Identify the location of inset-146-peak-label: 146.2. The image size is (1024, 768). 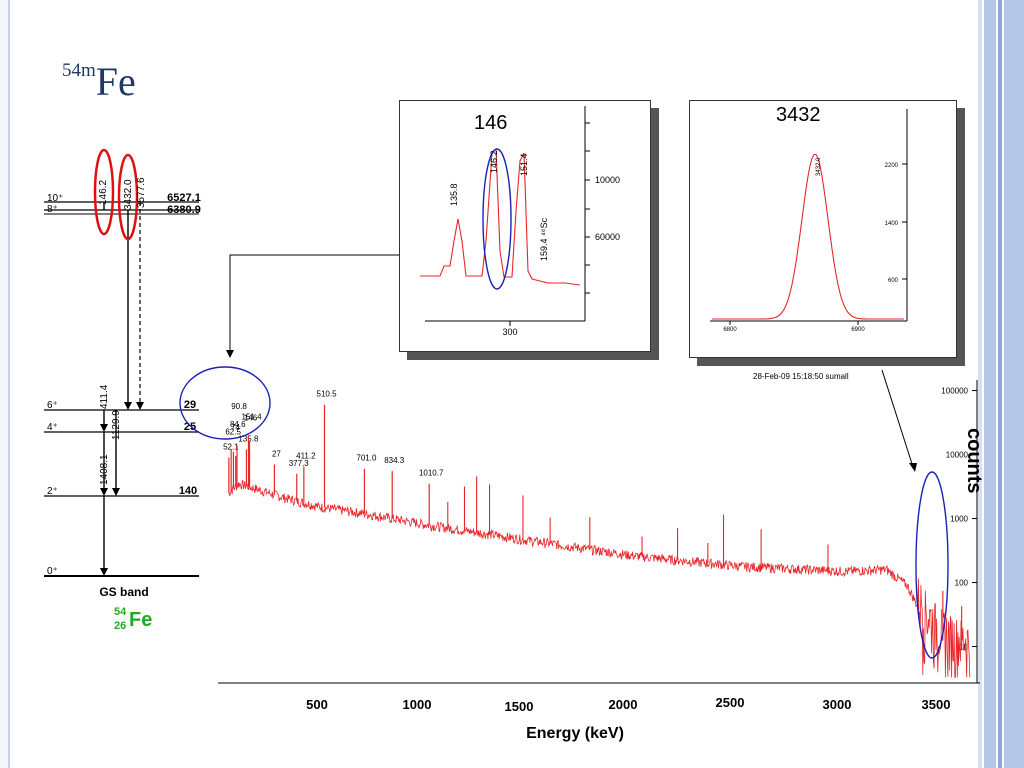
(494, 161).